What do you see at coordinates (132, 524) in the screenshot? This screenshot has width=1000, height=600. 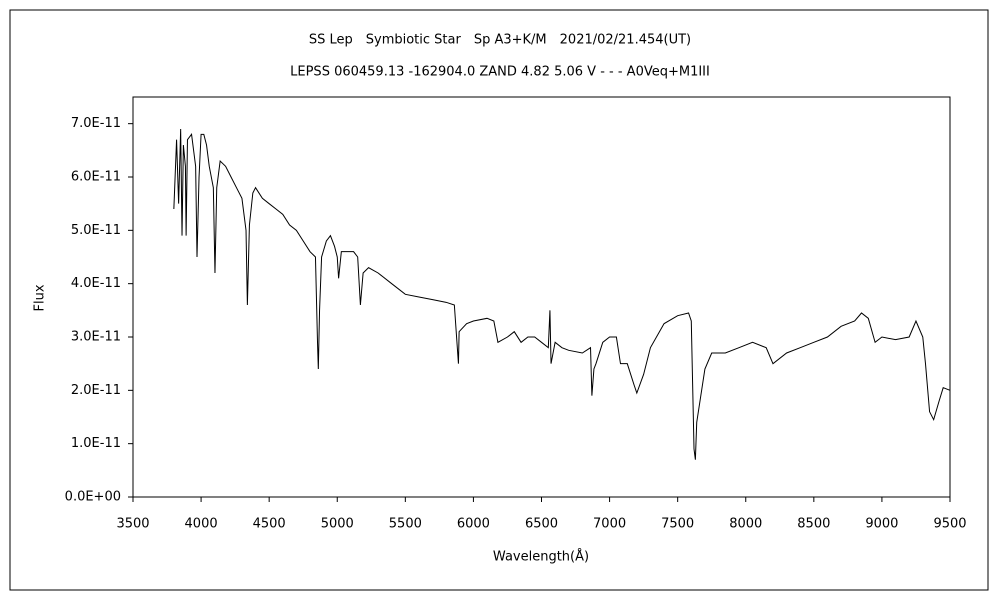 I see `x-tick-label: 3500` at bounding box center [132, 524].